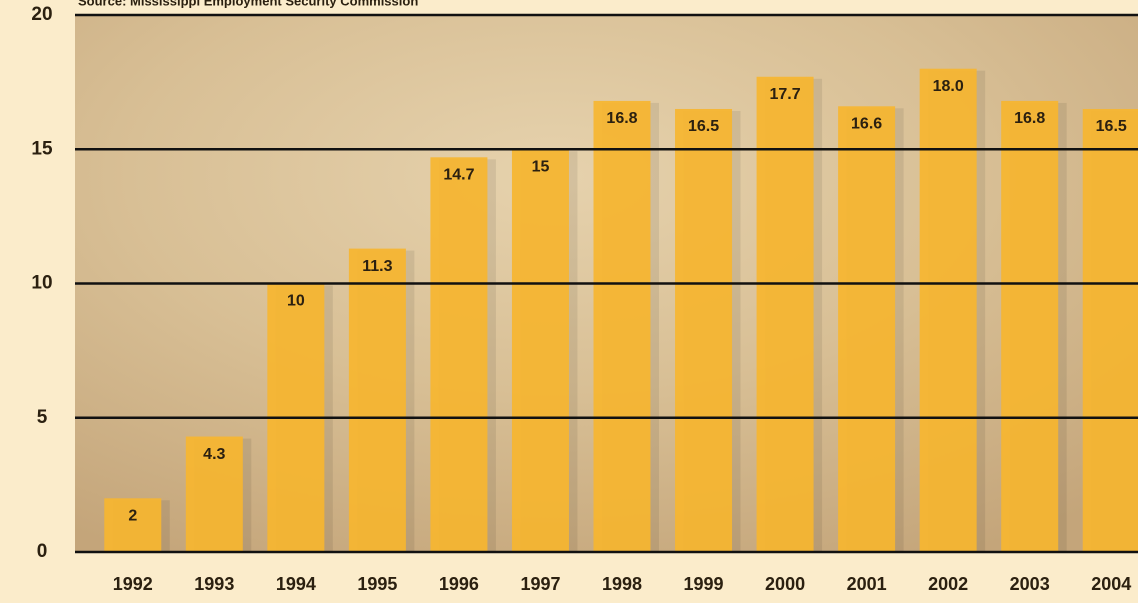 Image resolution: width=1138 pixels, height=603 pixels. What do you see at coordinates (540, 584) in the screenshot?
I see `x-tick-label: 1997` at bounding box center [540, 584].